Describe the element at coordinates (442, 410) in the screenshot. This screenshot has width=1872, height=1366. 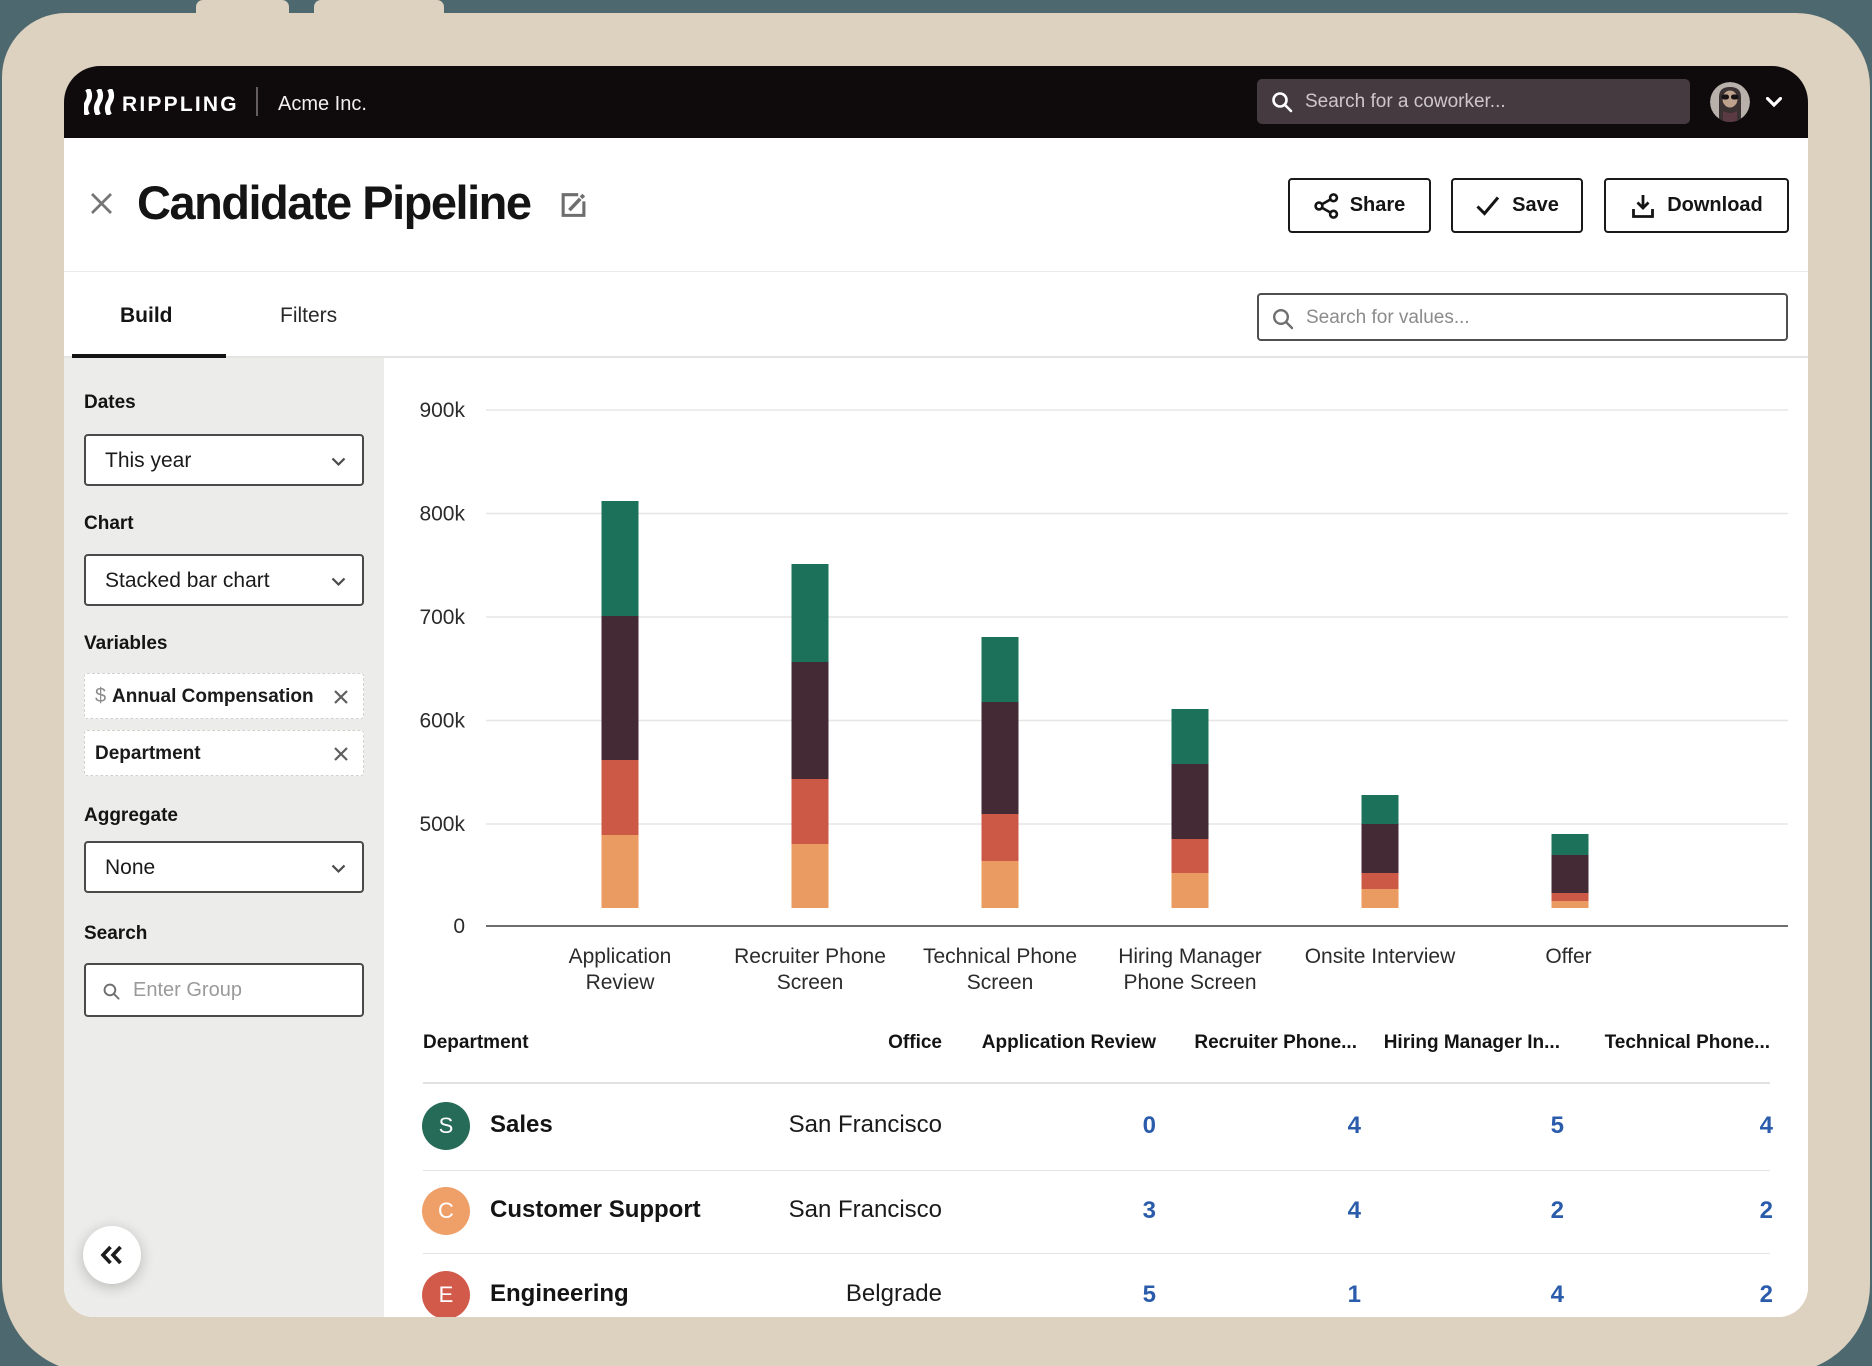
I see `svg-text: 900k` at that location.